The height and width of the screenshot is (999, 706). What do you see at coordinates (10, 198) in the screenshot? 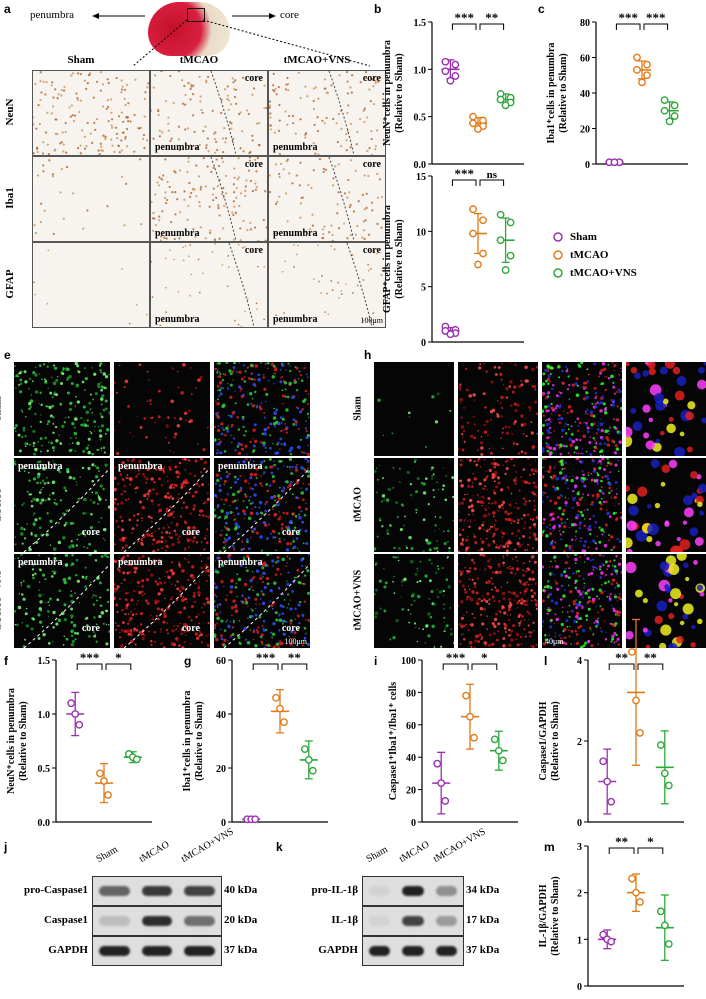
I see `panel-a-row-1: Iba1` at bounding box center [10, 198].